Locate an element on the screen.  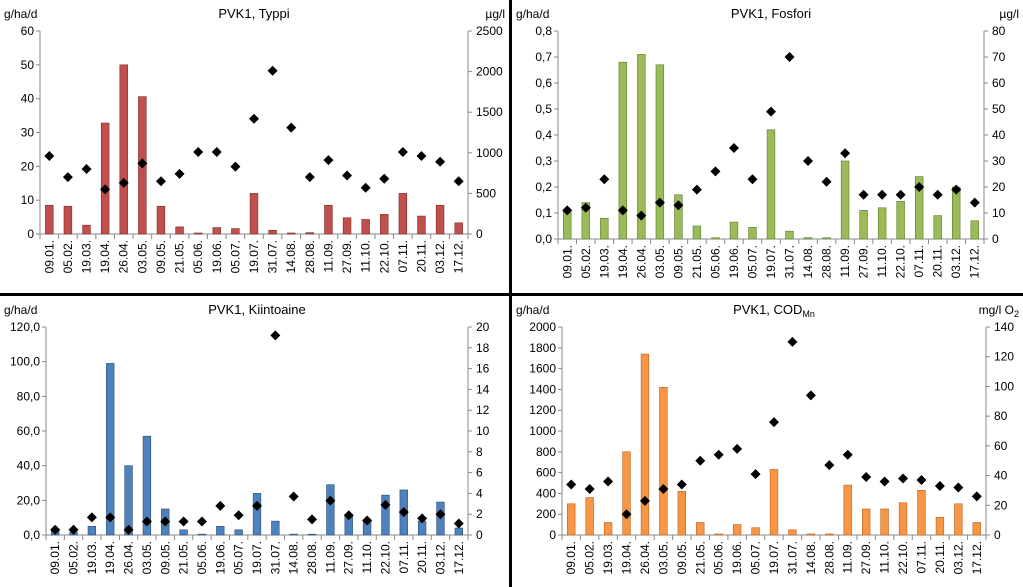
chart-title-main: PVK1, Kiintoaine is located at coordinates (257, 309).